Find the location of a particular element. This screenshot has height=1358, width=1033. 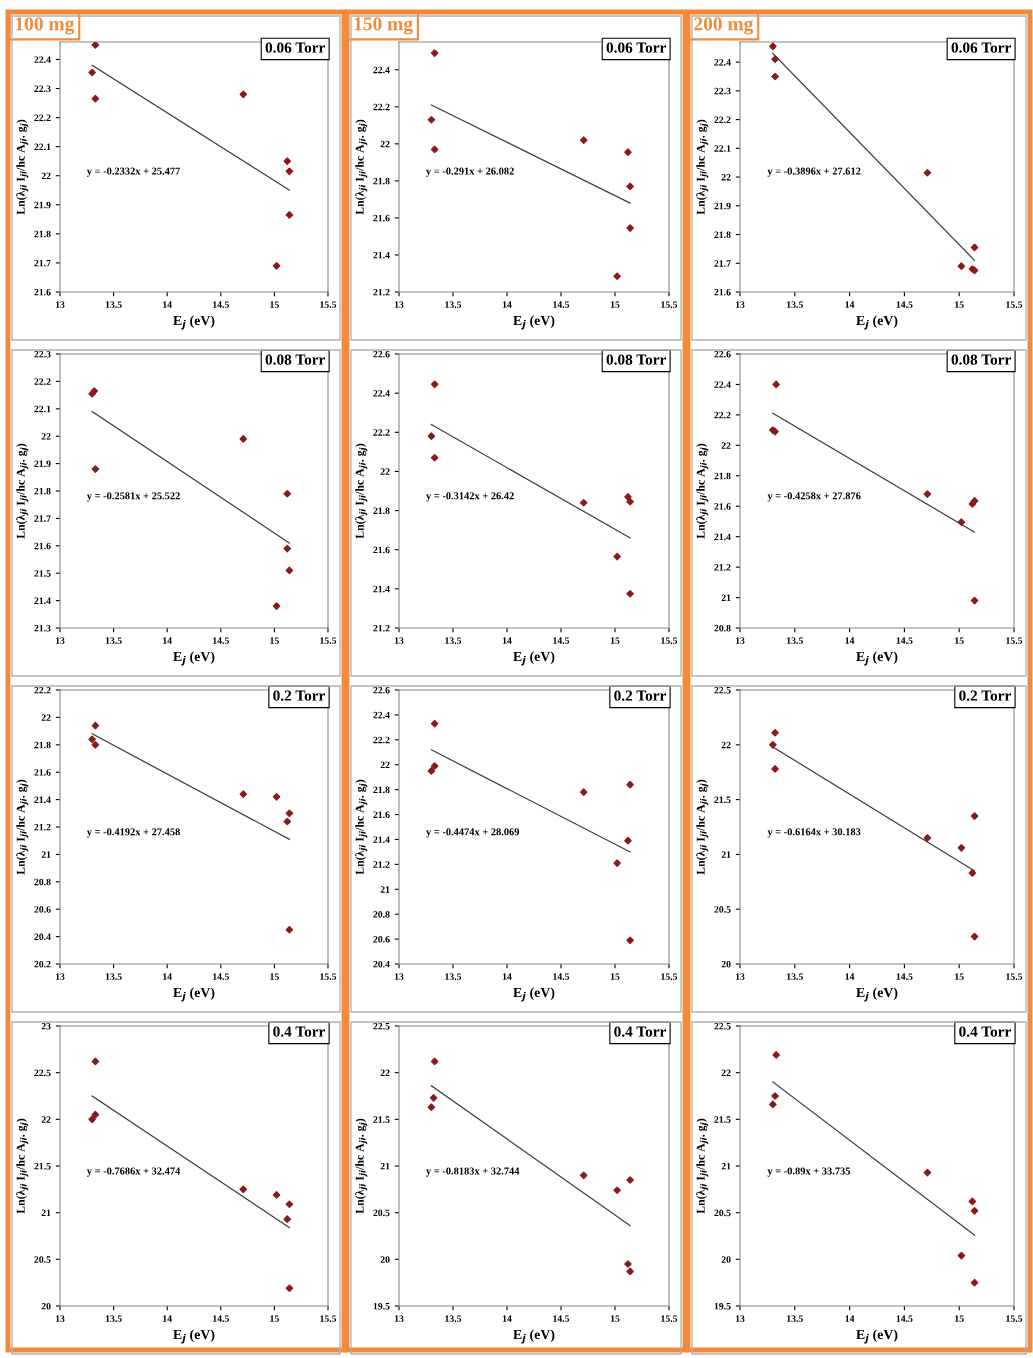

y-tick-label: 22.5 is located at coordinates (722, 1026).